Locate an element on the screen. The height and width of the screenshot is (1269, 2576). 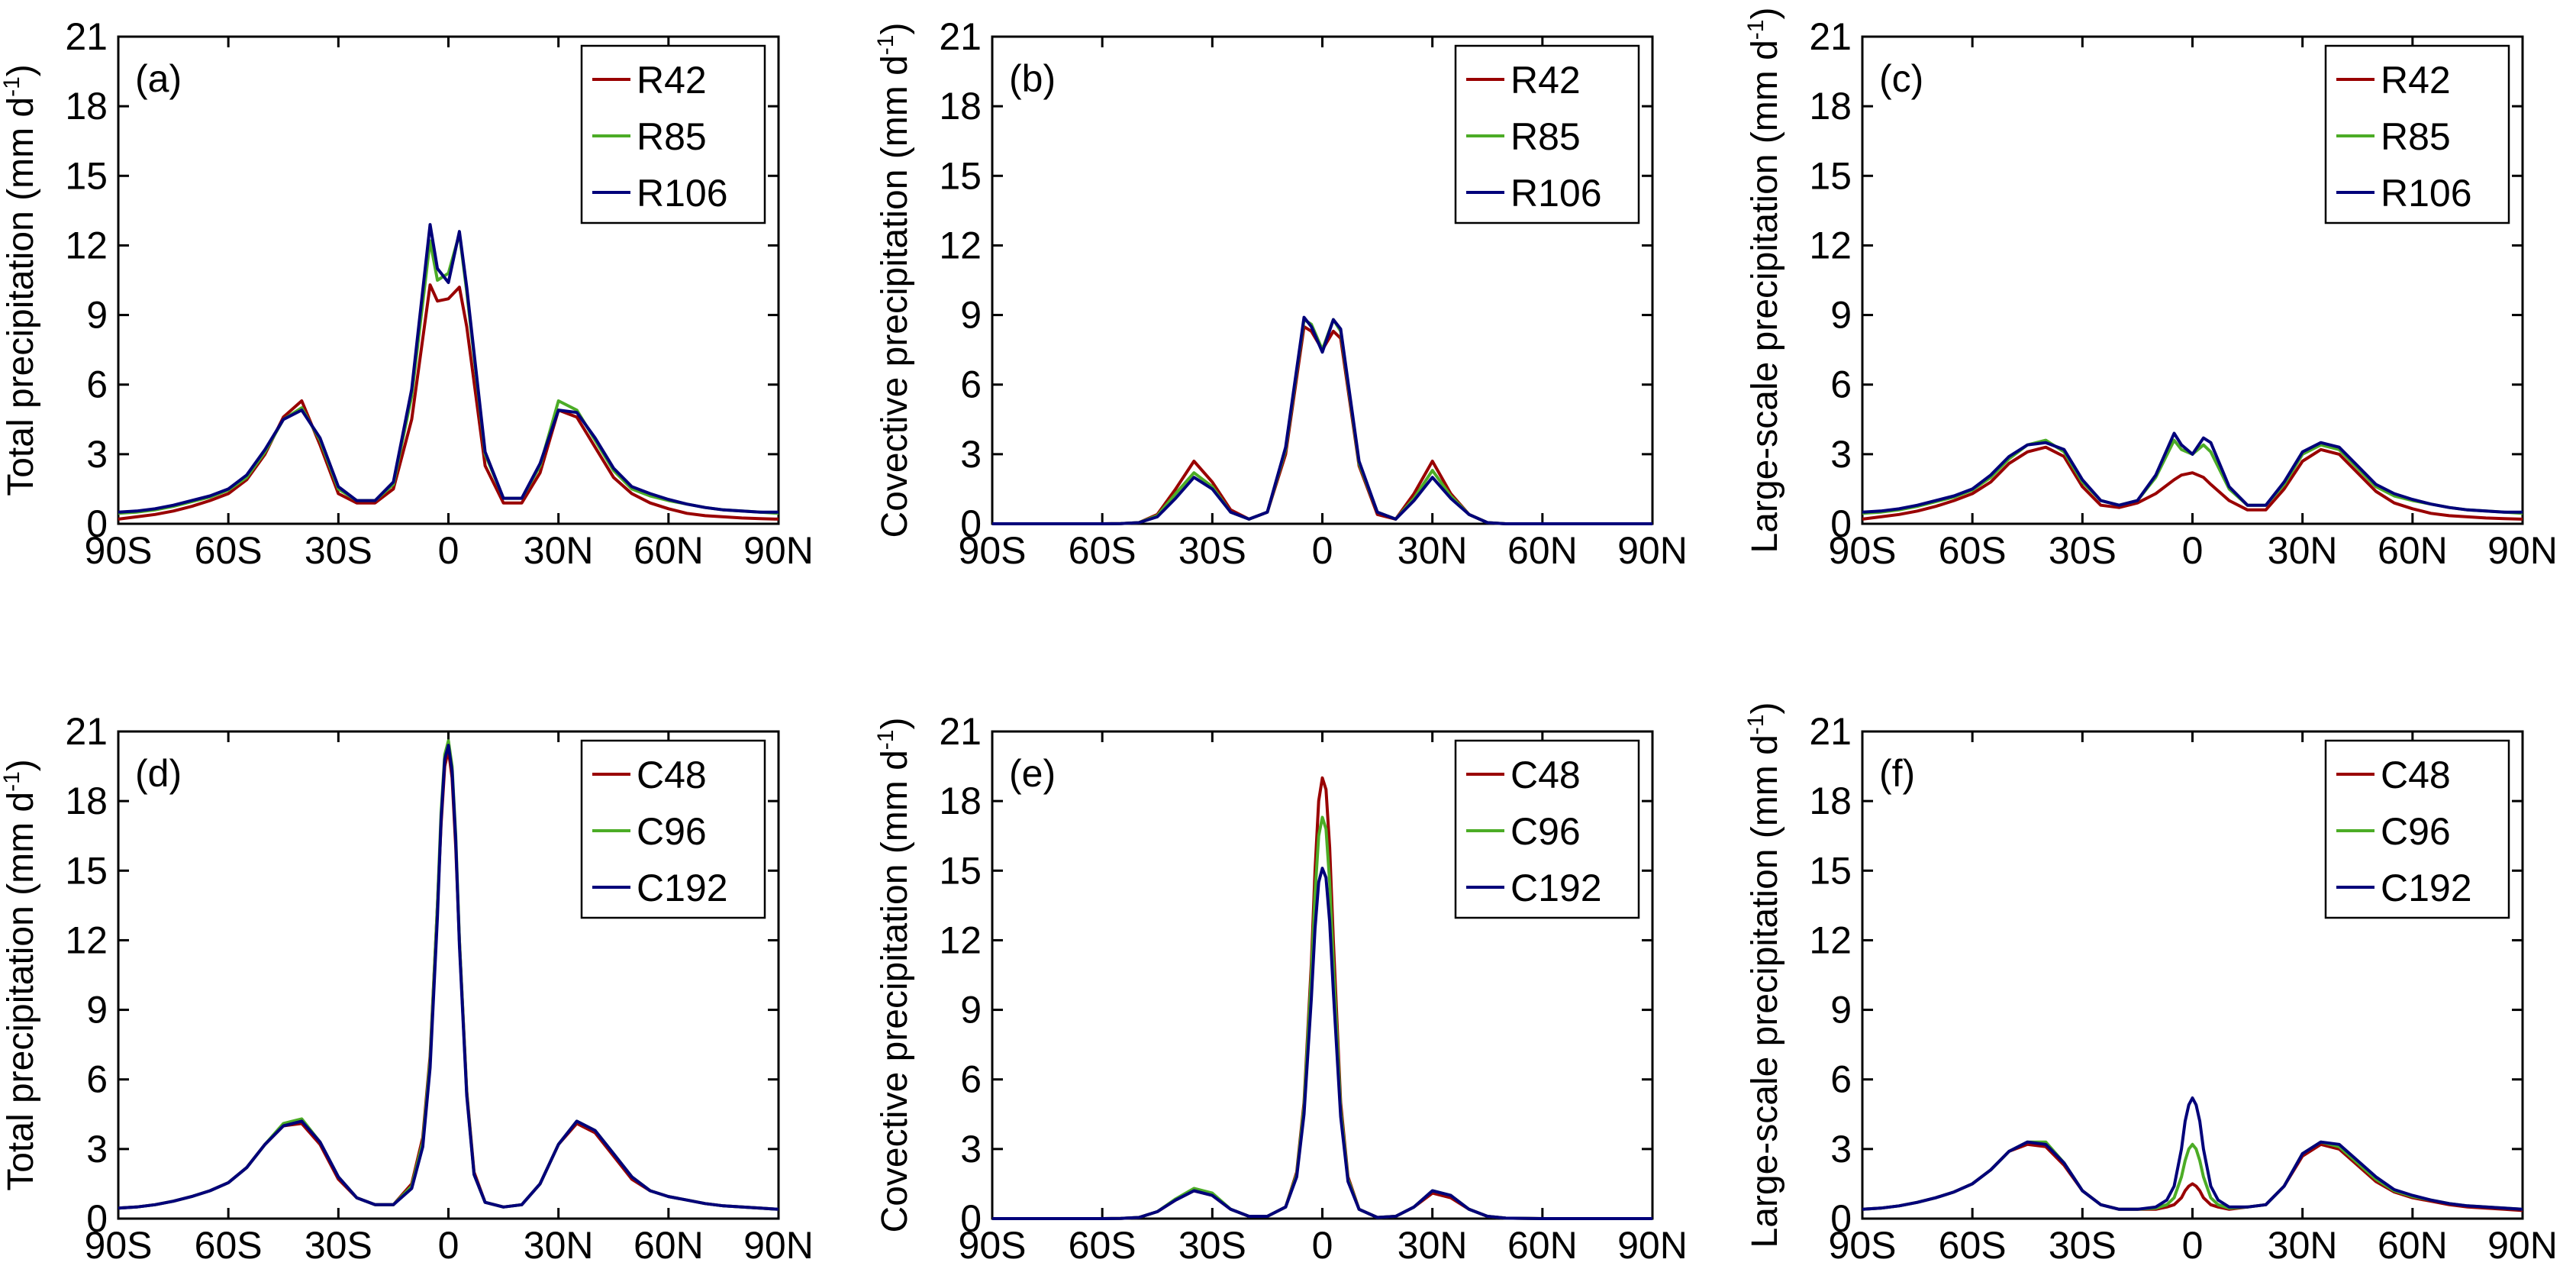
legend: R42 R85 R106 is located at coordinates (673, 134).